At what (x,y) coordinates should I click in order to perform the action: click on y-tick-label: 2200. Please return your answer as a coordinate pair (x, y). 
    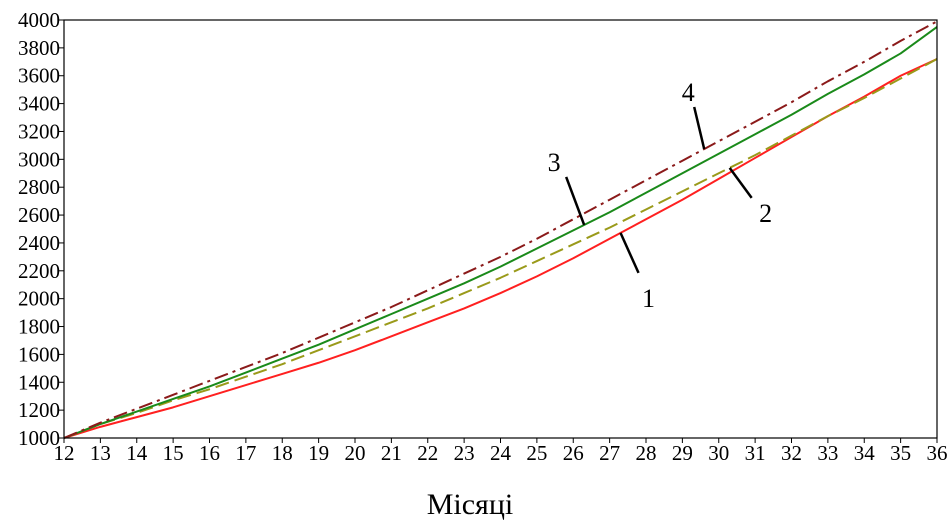
    Looking at the image, I should click on (39, 271).